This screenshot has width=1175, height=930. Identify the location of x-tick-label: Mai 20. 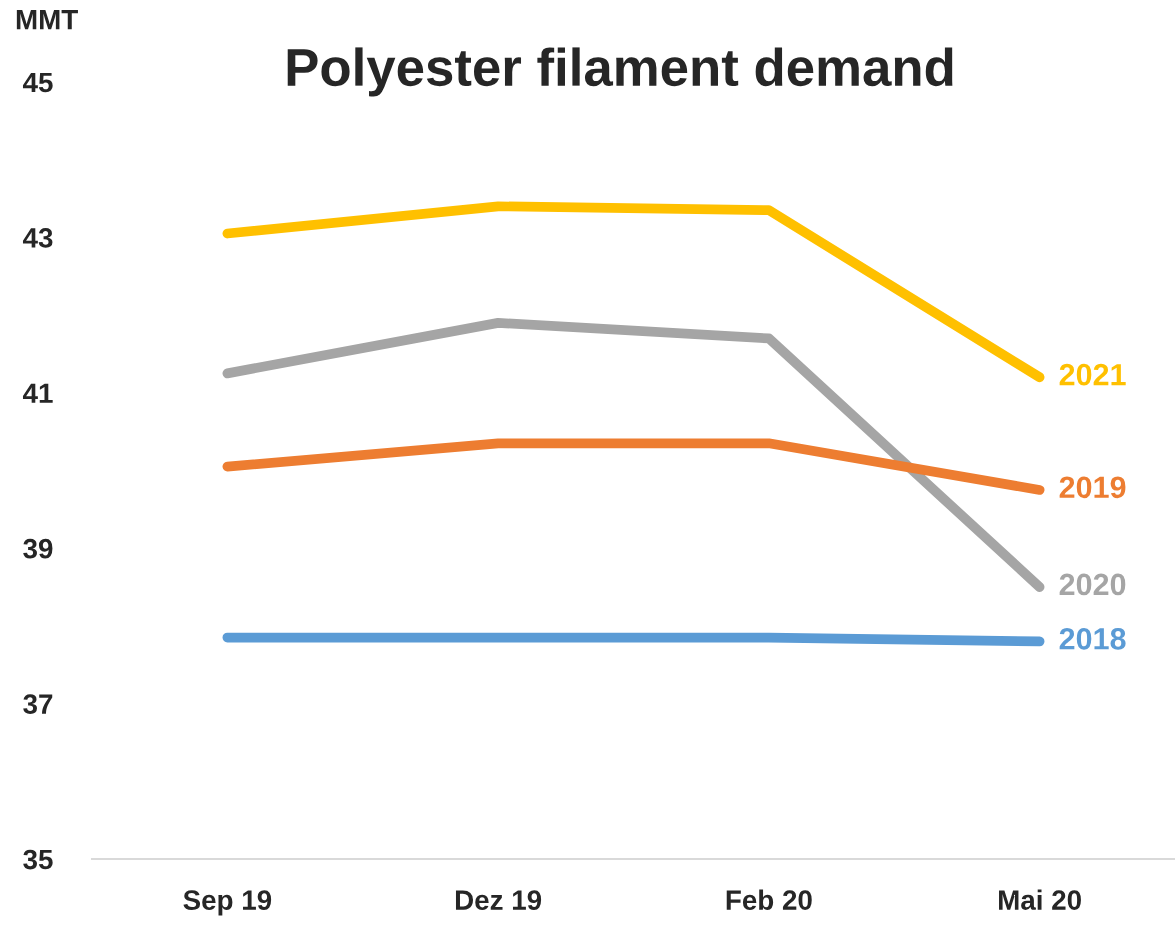
(1040, 899).